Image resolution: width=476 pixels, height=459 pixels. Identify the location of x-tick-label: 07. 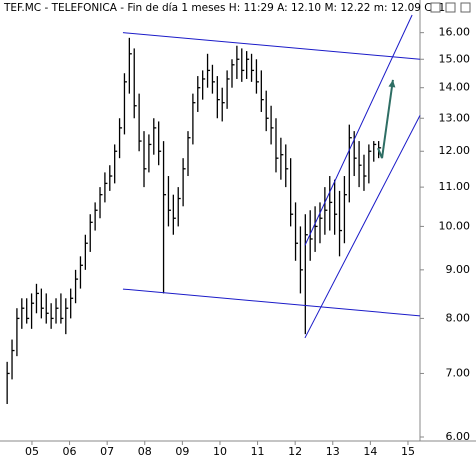
(107, 451).